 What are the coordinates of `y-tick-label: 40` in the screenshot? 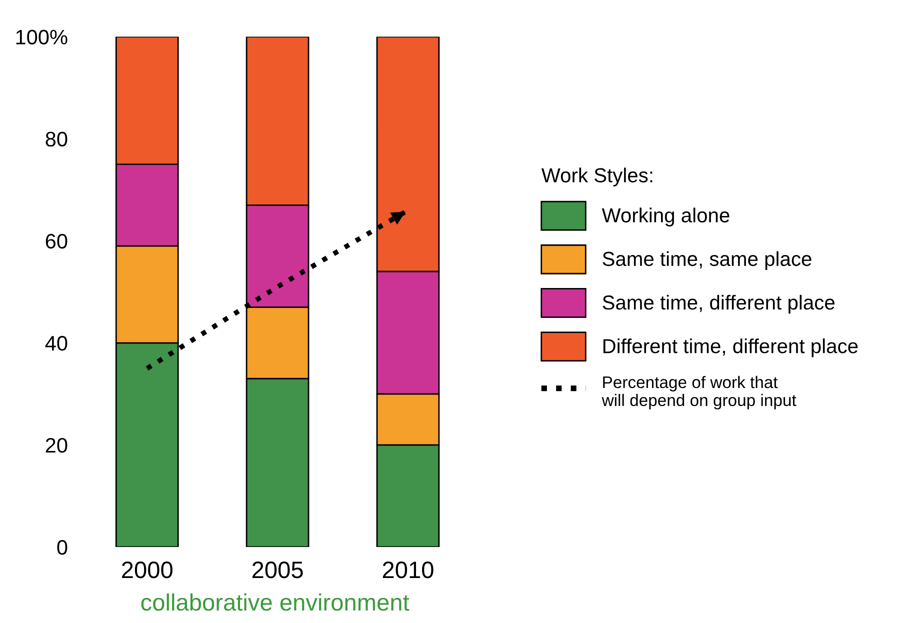 It's located at (56, 343).